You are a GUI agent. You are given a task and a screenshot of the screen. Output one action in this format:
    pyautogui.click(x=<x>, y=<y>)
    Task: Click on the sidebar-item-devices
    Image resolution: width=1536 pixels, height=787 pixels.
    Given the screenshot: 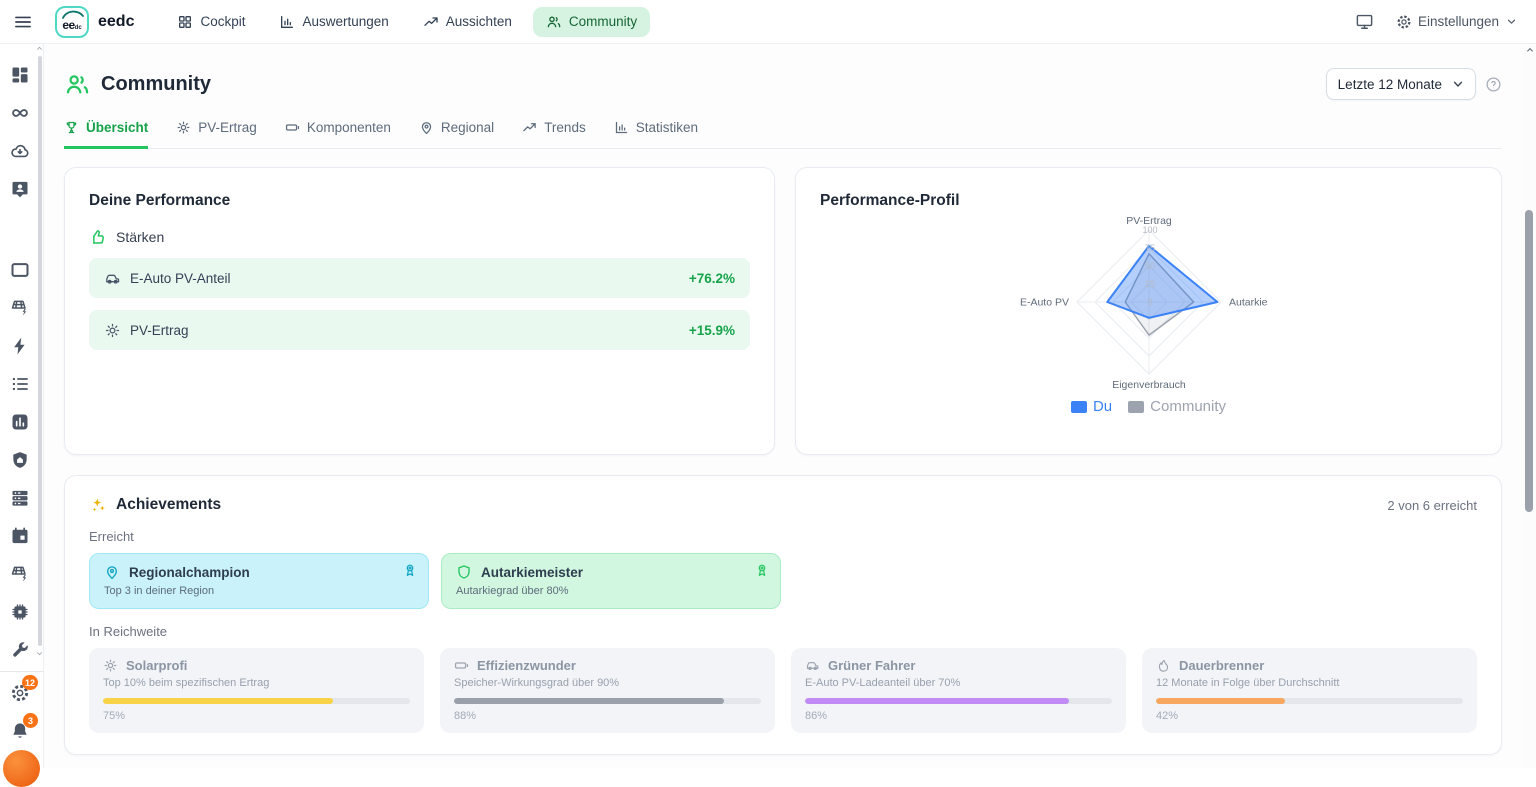 What is the action you would take?
    pyautogui.click(x=20, y=498)
    